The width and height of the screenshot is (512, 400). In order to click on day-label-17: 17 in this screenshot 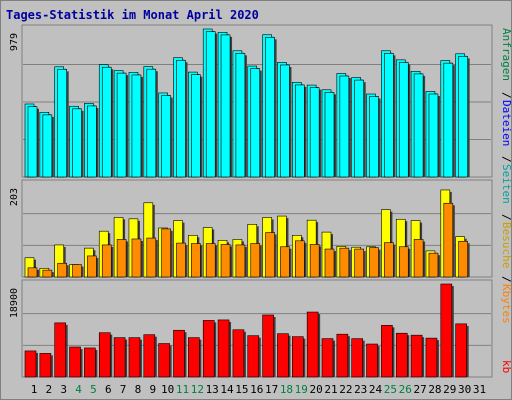, I will do `click(271, 389)`.